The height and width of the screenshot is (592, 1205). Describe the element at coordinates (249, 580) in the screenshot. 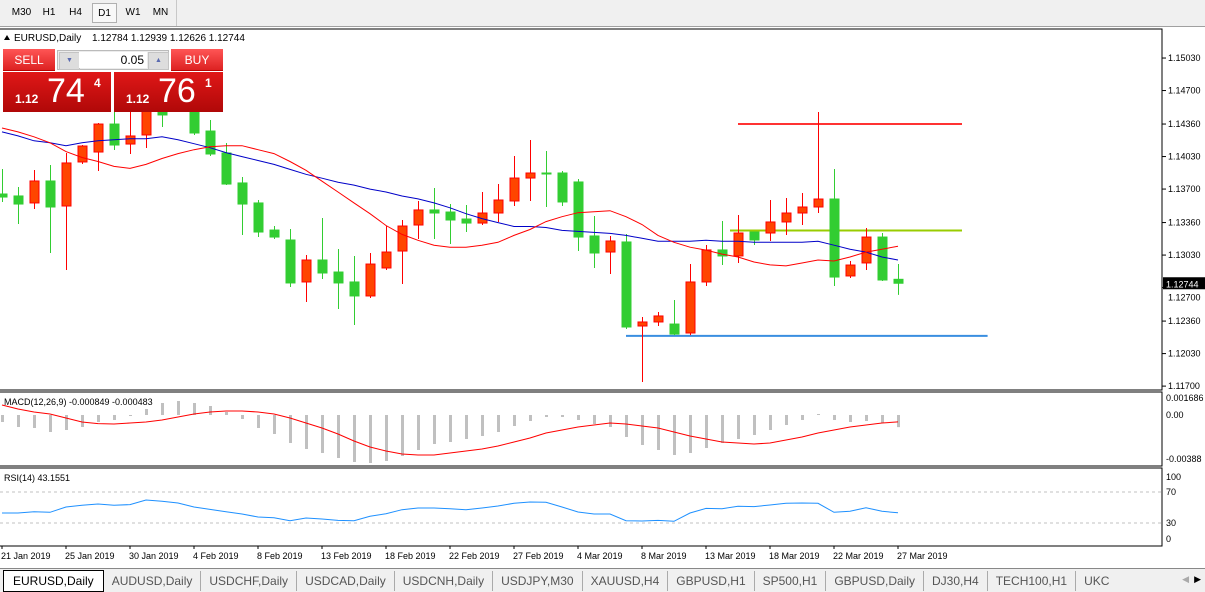

I see `tab-usdchf-daily: USDCHF,Daily` at that location.